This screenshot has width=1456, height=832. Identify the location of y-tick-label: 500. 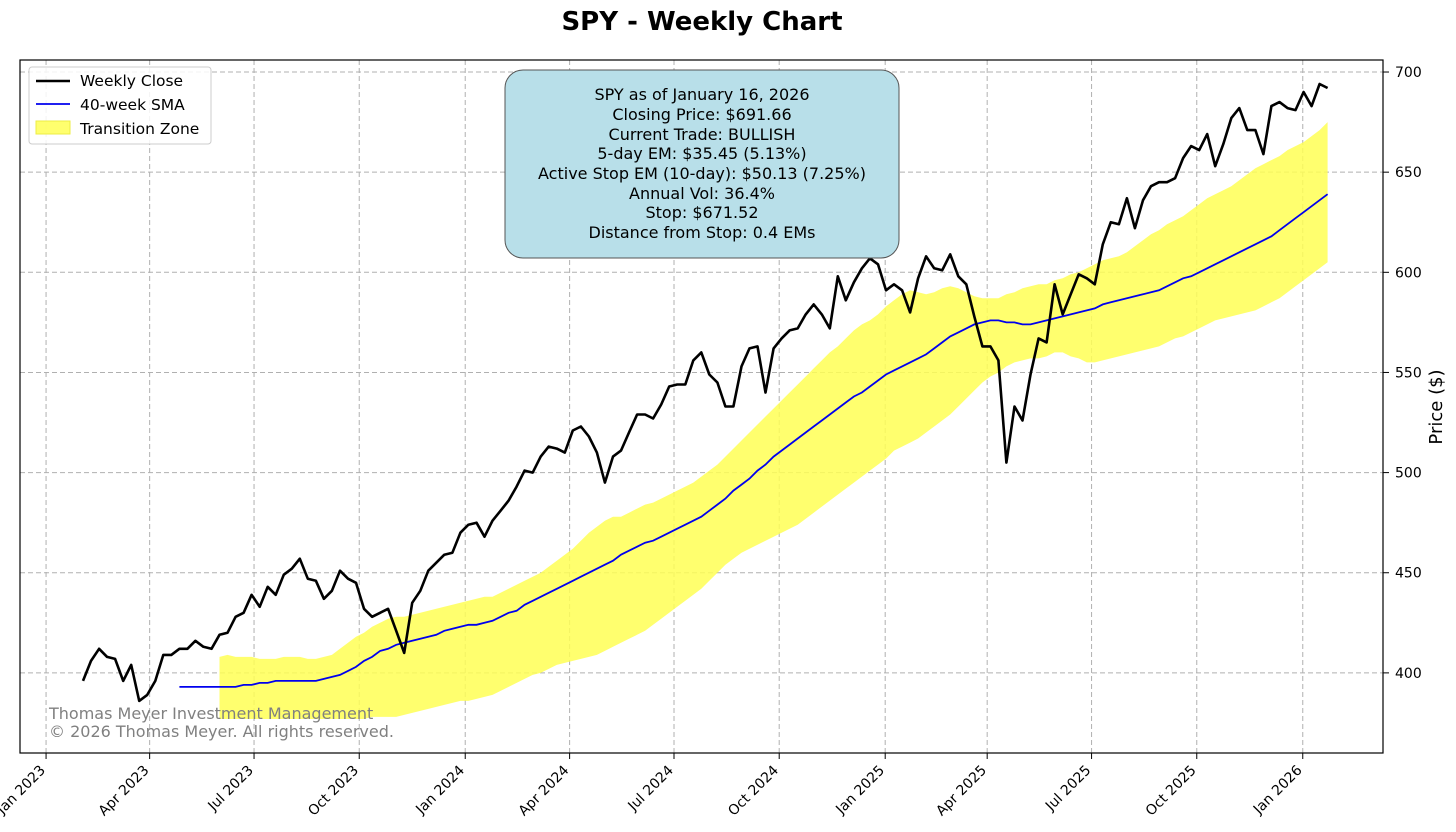
(1408, 474).